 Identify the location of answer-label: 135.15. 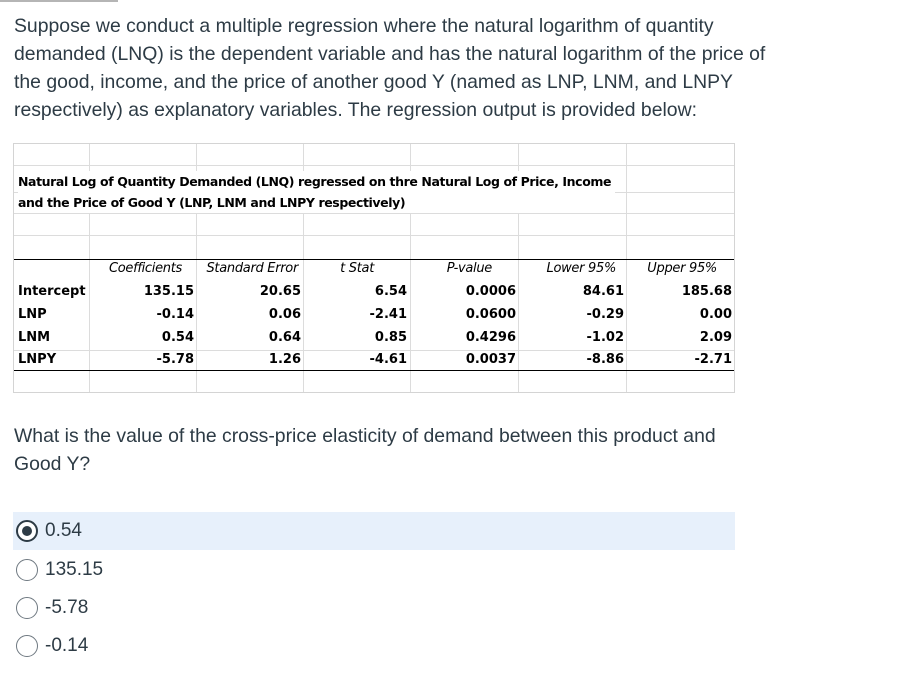
(74, 569).